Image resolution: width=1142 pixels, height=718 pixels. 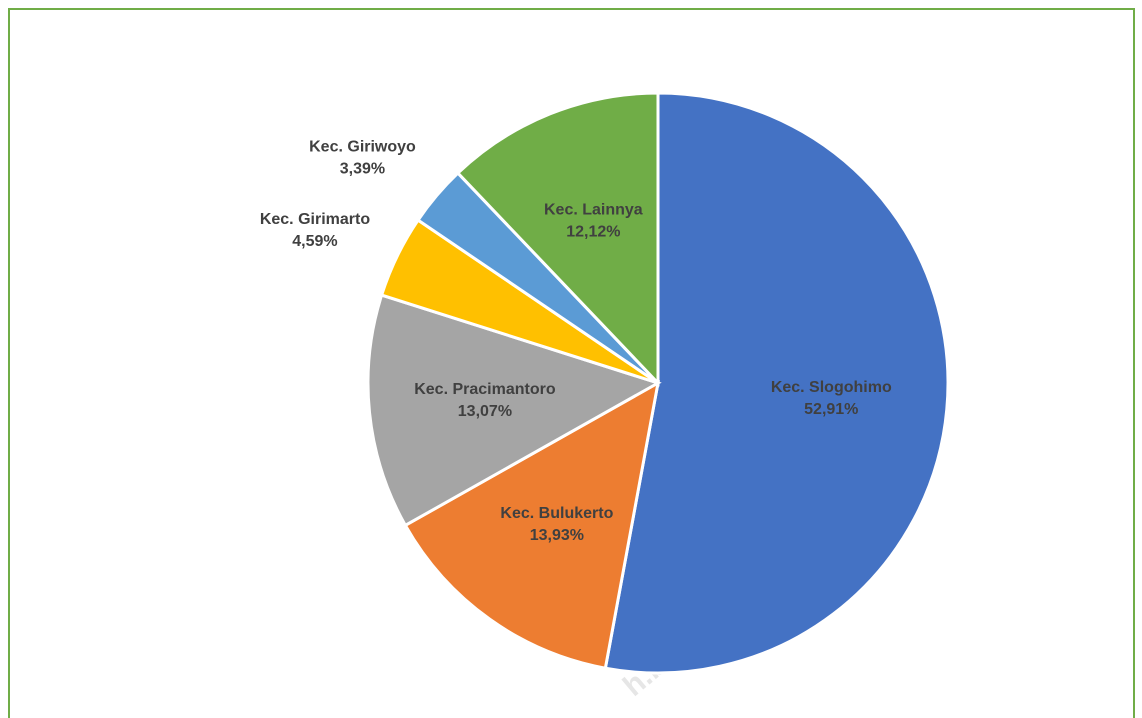 What do you see at coordinates (485, 389) in the screenshot?
I see `slice-label: Kec. Pracimantoro` at bounding box center [485, 389].